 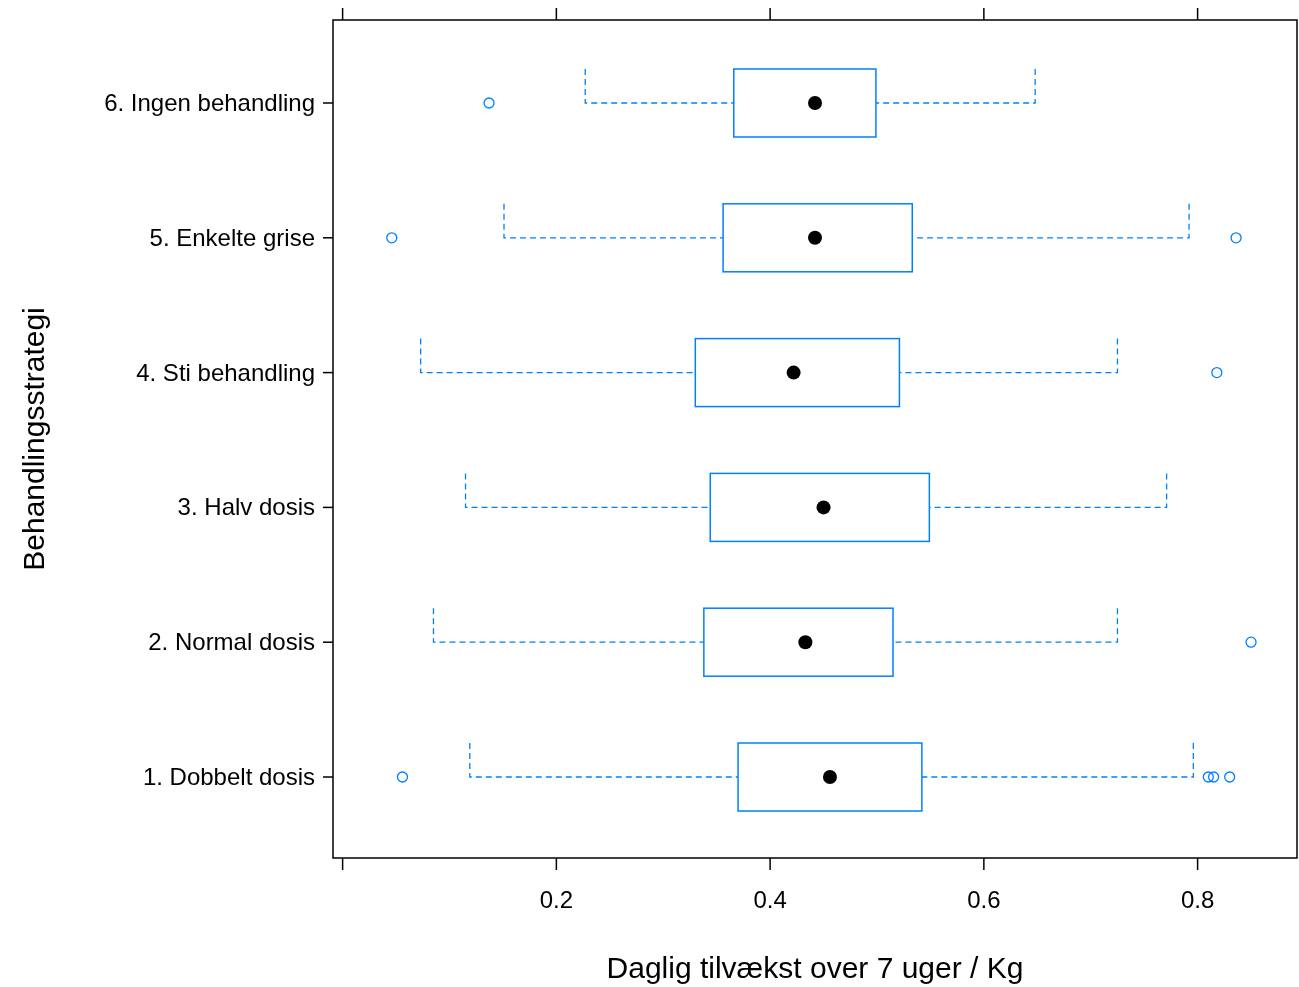 I want to click on x-tick-label: 0.8, so click(x=1197, y=899).